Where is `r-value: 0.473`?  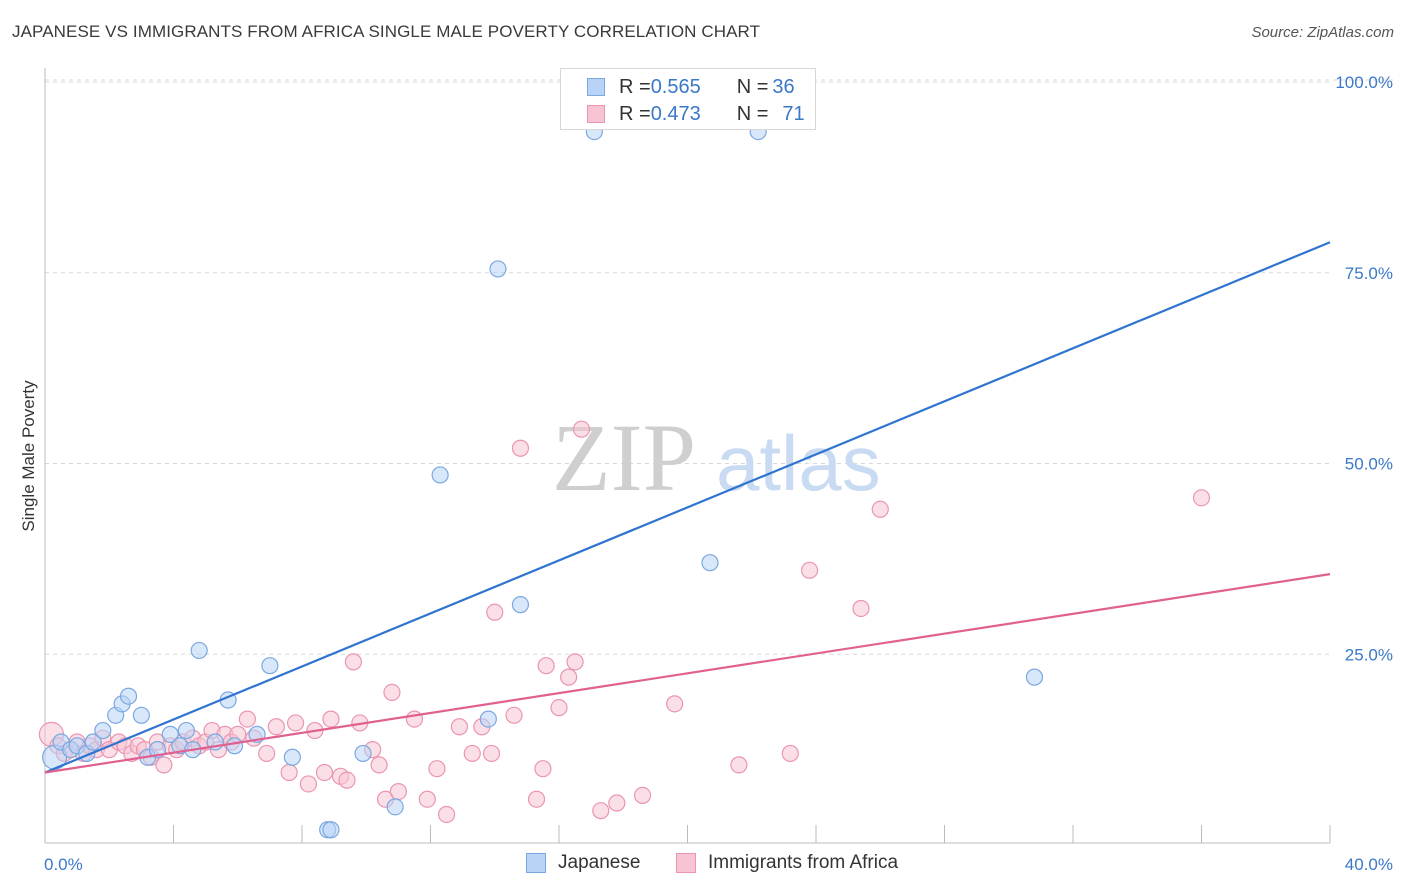
r-value: 0.473 is located at coordinates (675, 113).